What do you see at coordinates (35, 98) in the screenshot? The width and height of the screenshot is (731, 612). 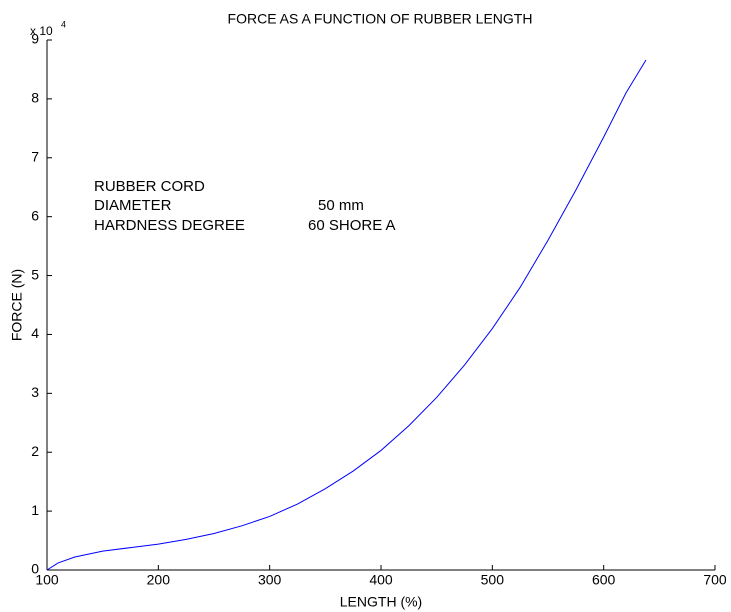 I see `y-tick-label: 8` at bounding box center [35, 98].